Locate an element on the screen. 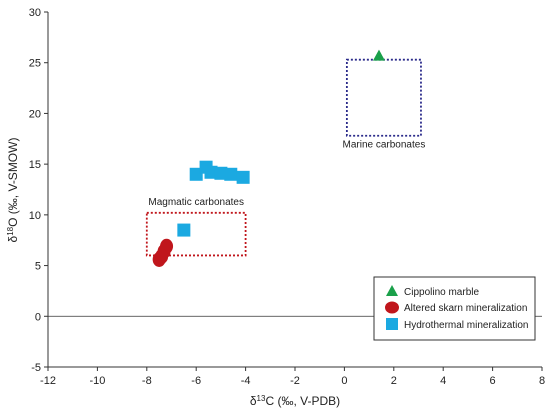 The width and height of the screenshot is (550, 415). legend-label-cippolino: Cippolino marble is located at coordinates (441, 292).